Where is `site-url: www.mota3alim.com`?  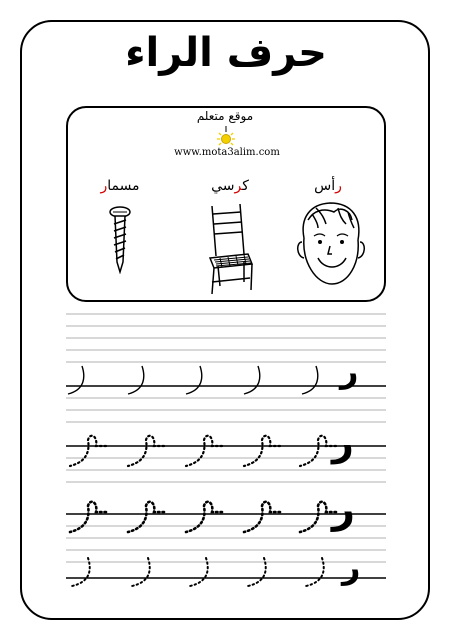
site-url: www.mota3alim.com is located at coordinates (227, 152).